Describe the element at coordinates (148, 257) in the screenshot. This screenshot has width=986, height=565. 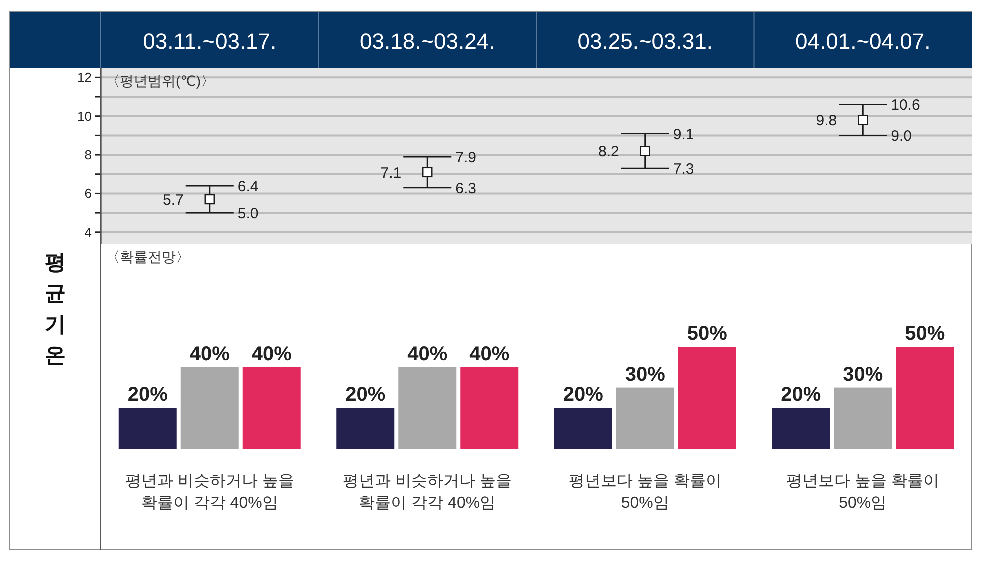
I see `text: 〈확률전망〉` at that location.